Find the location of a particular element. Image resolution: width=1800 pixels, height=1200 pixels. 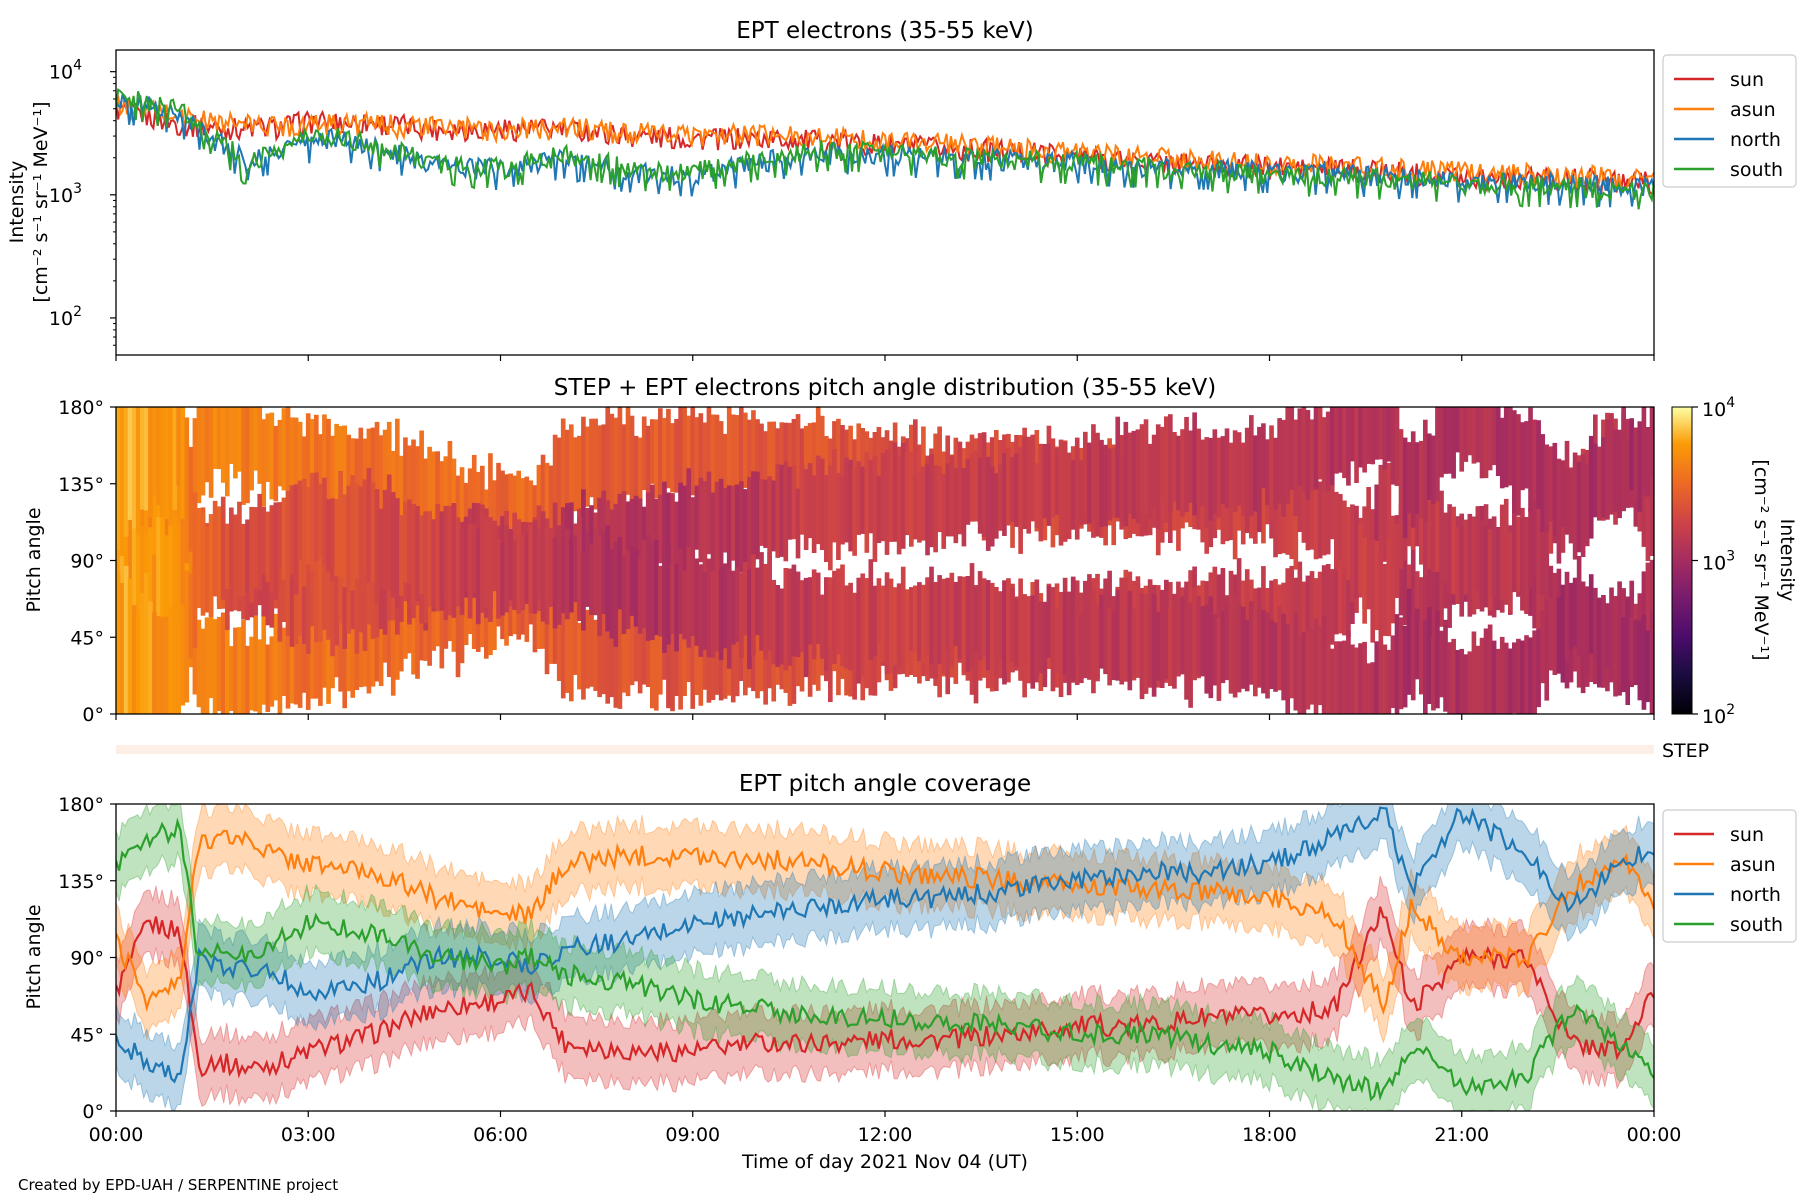

coverage-title: EPT pitch angle coverage is located at coordinates (885, 784).